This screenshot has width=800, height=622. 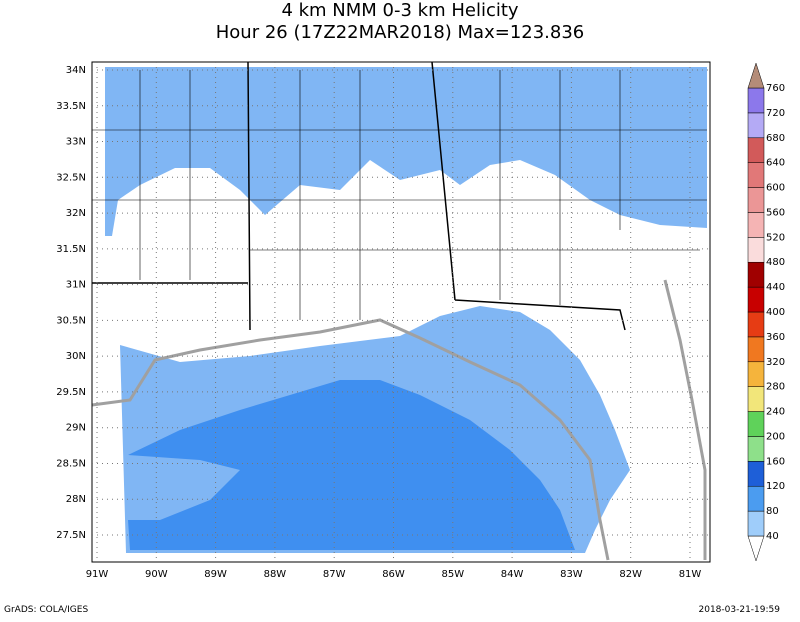 What do you see at coordinates (334, 574) in the screenshot?
I see `lon-label: 87W` at bounding box center [334, 574].